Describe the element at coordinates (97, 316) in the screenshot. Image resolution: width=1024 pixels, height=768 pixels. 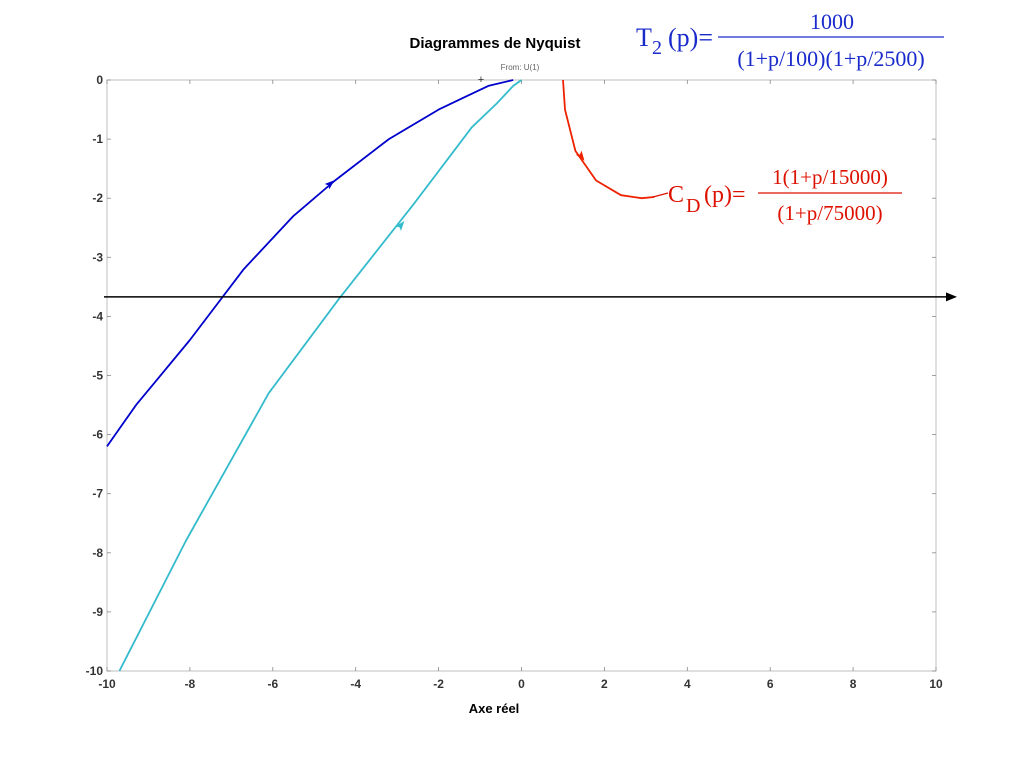
I see `y-tick-label: -4` at that location.